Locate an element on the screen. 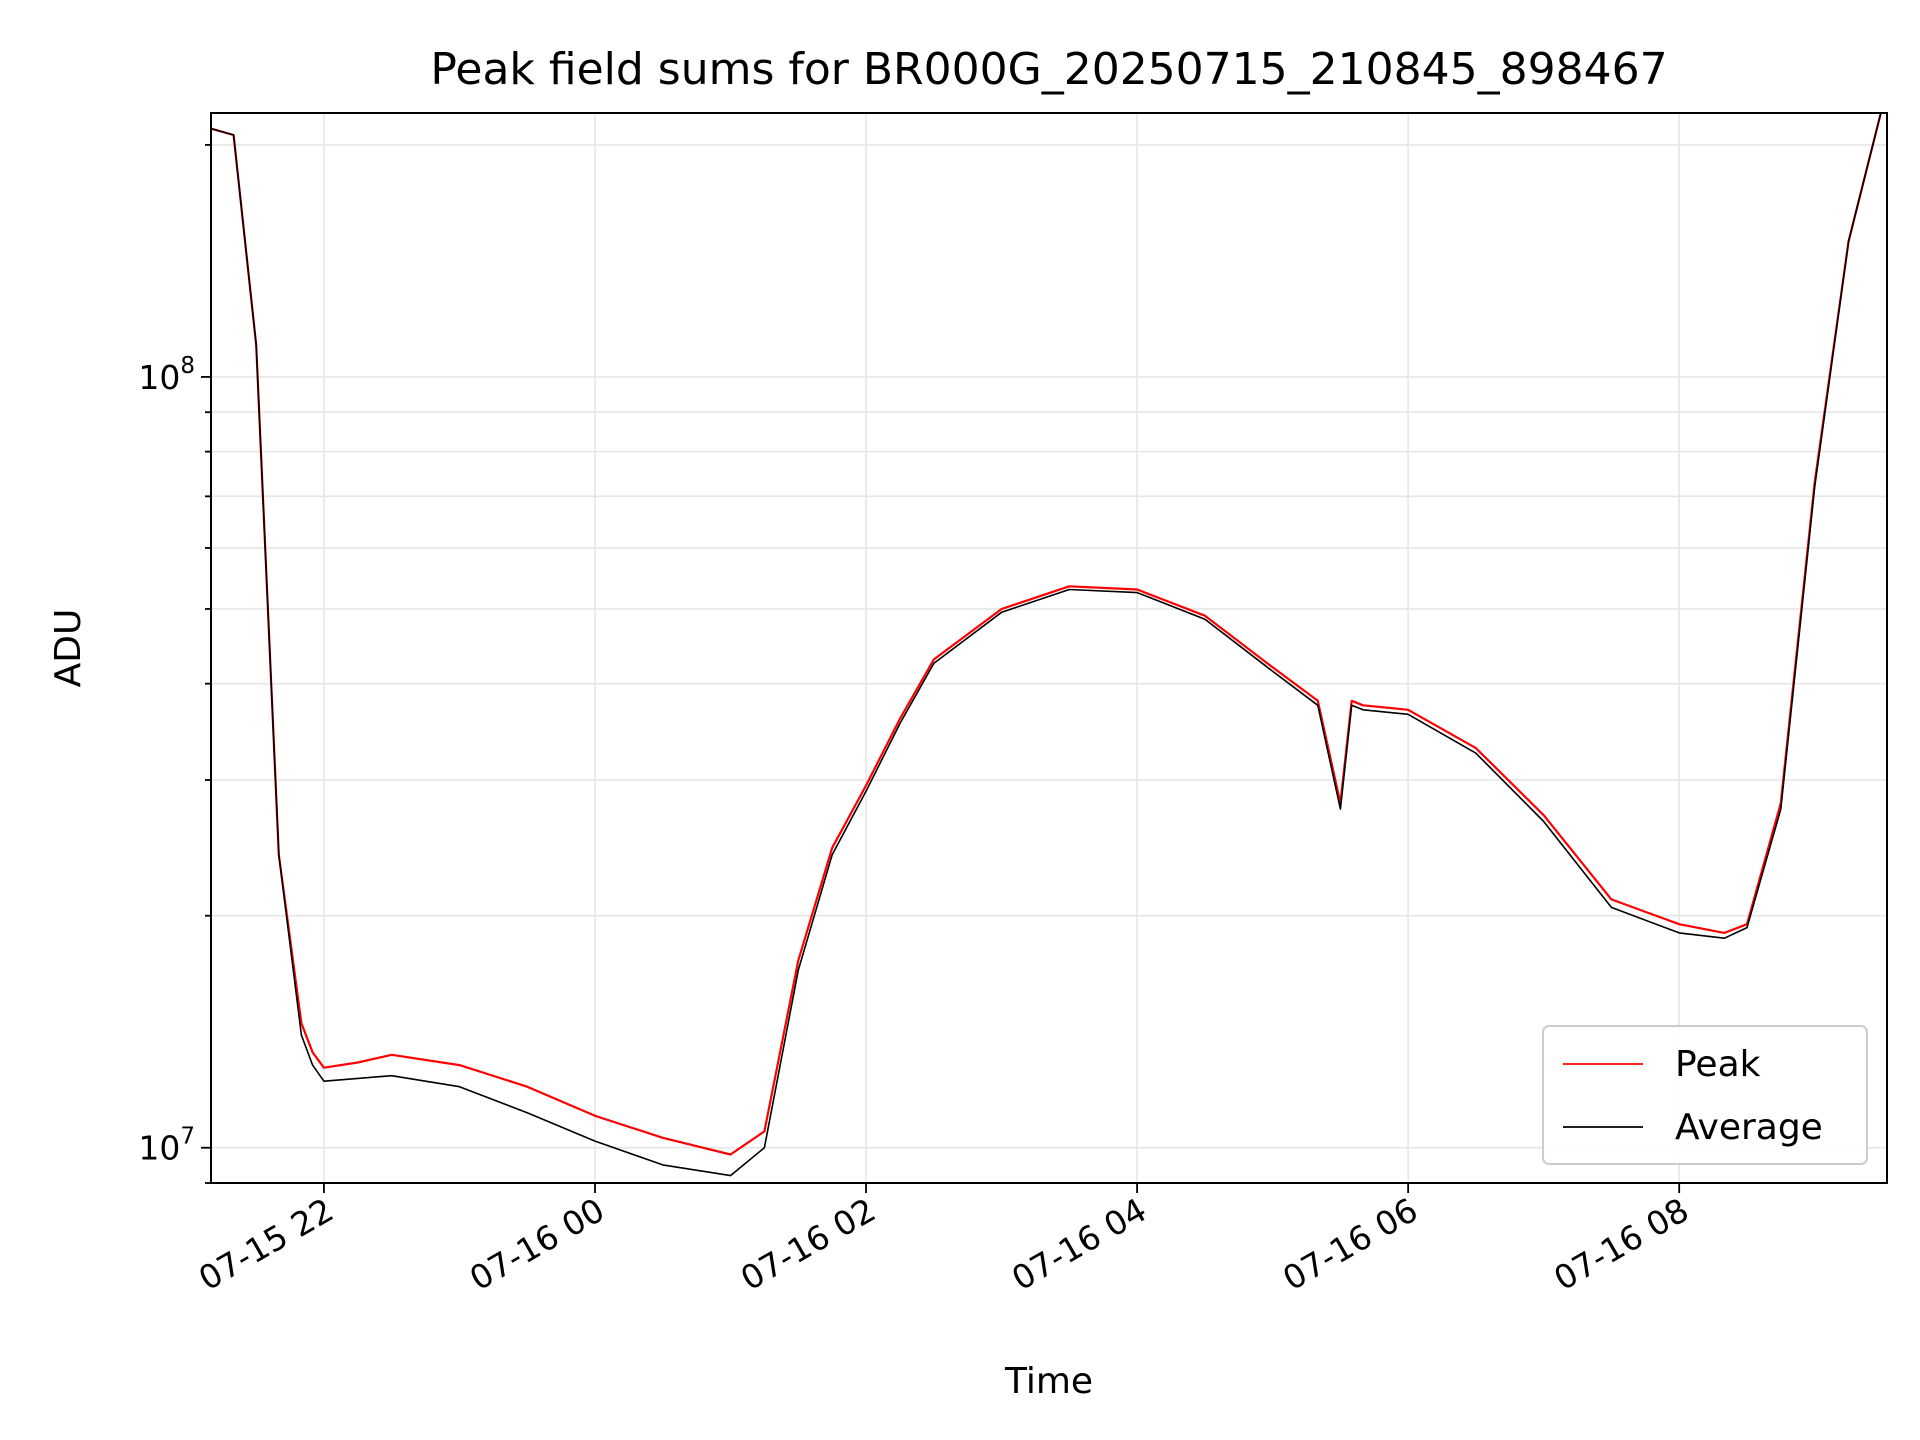 The image size is (1920, 1440). legend-label-average: Average is located at coordinates (1749, 1127).